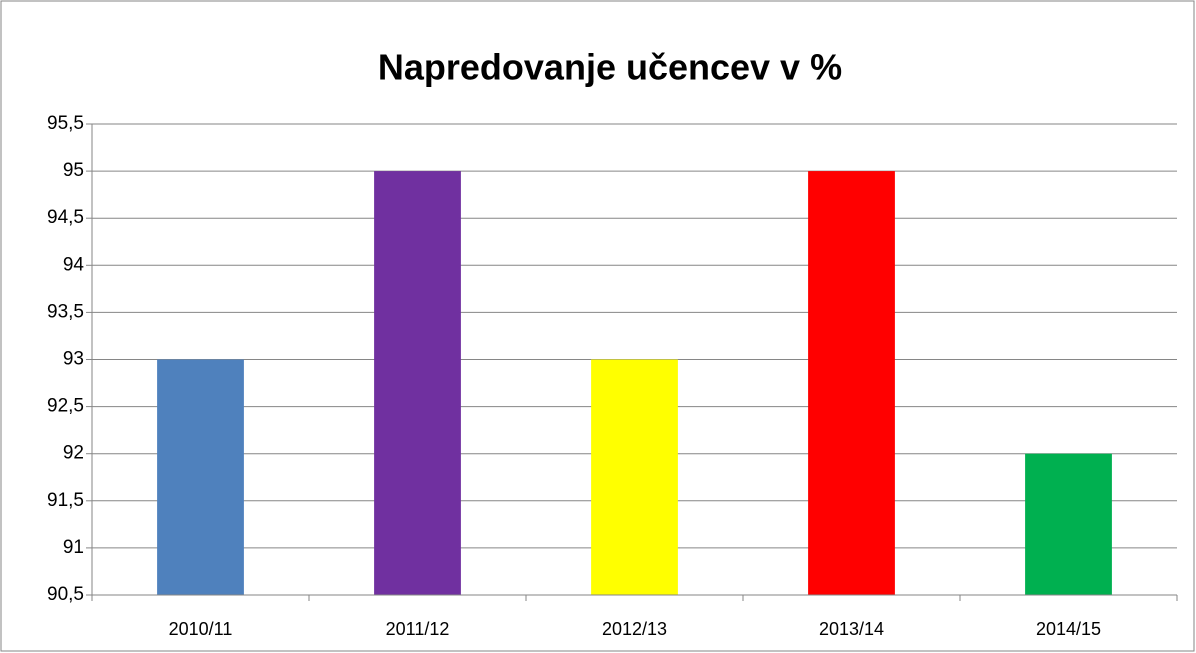 The width and height of the screenshot is (1196, 653). Describe the element at coordinates (418, 629) in the screenshot. I see `x-tick-label: 2011/12` at that location.